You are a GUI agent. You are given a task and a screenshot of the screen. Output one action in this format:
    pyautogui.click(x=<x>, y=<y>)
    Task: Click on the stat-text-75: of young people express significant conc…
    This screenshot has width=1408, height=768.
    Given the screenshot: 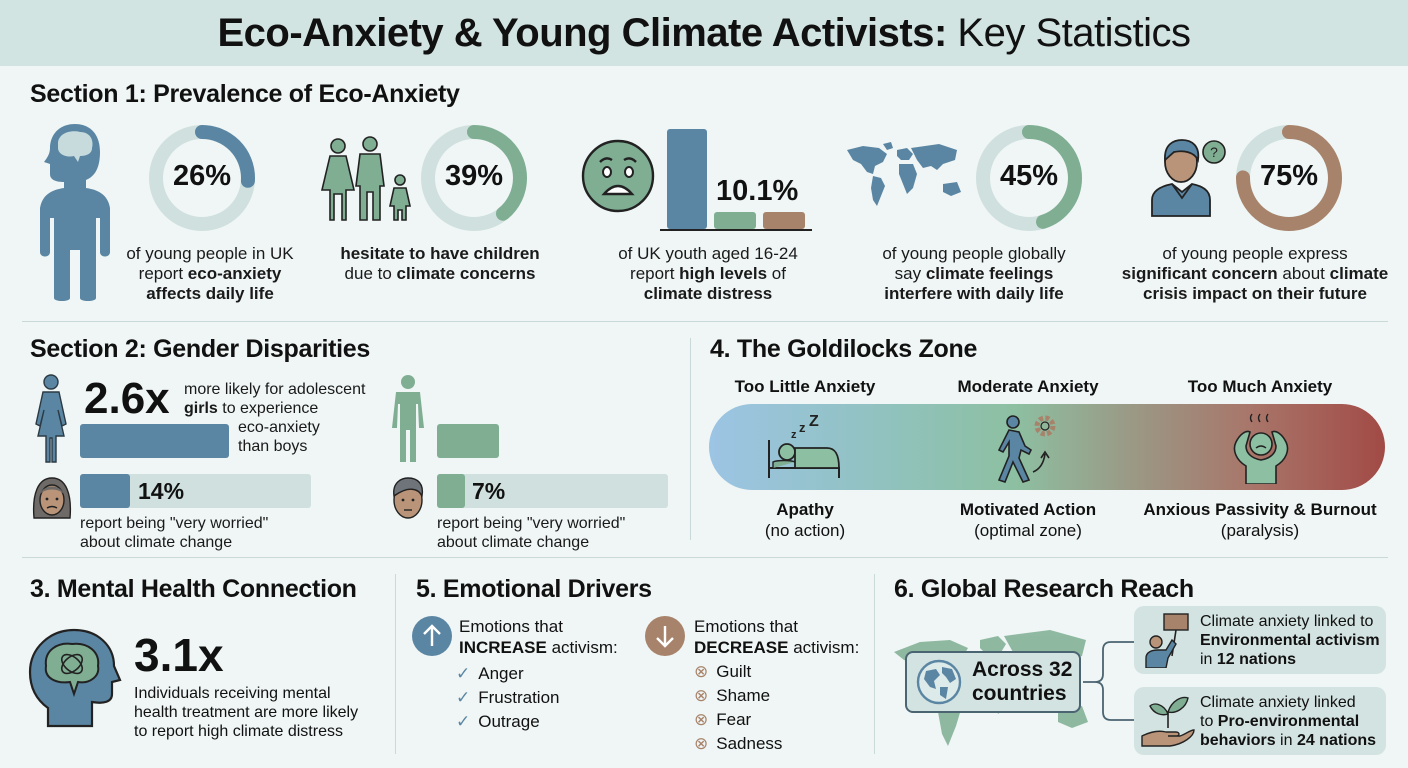 What is the action you would take?
    pyautogui.click(x=1255, y=273)
    